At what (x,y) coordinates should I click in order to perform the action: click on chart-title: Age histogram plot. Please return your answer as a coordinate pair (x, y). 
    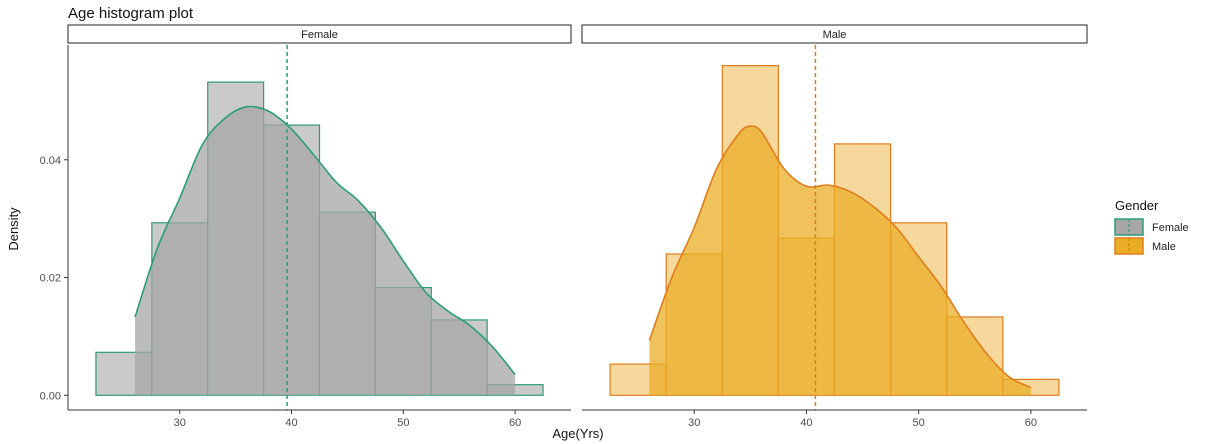
    Looking at the image, I should click on (131, 13).